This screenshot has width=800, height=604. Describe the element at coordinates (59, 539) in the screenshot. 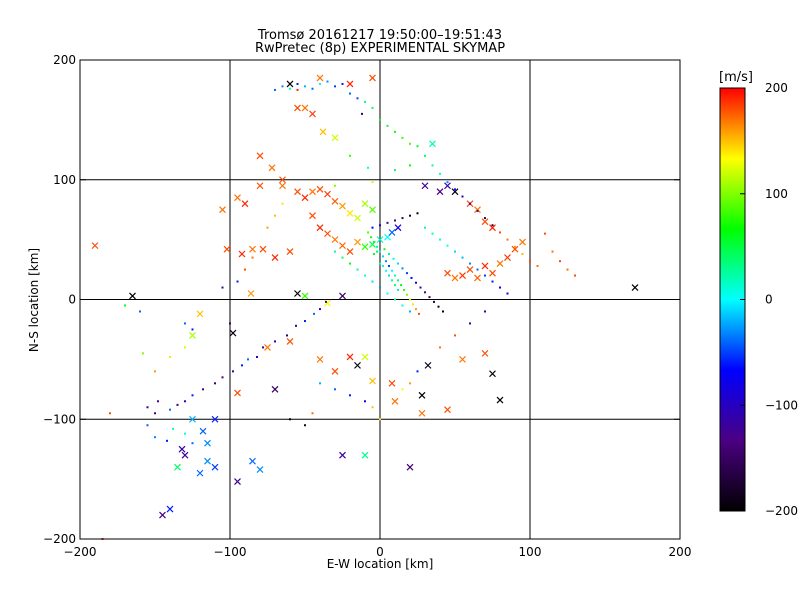

I see `y-tick-label: −200` at that location.